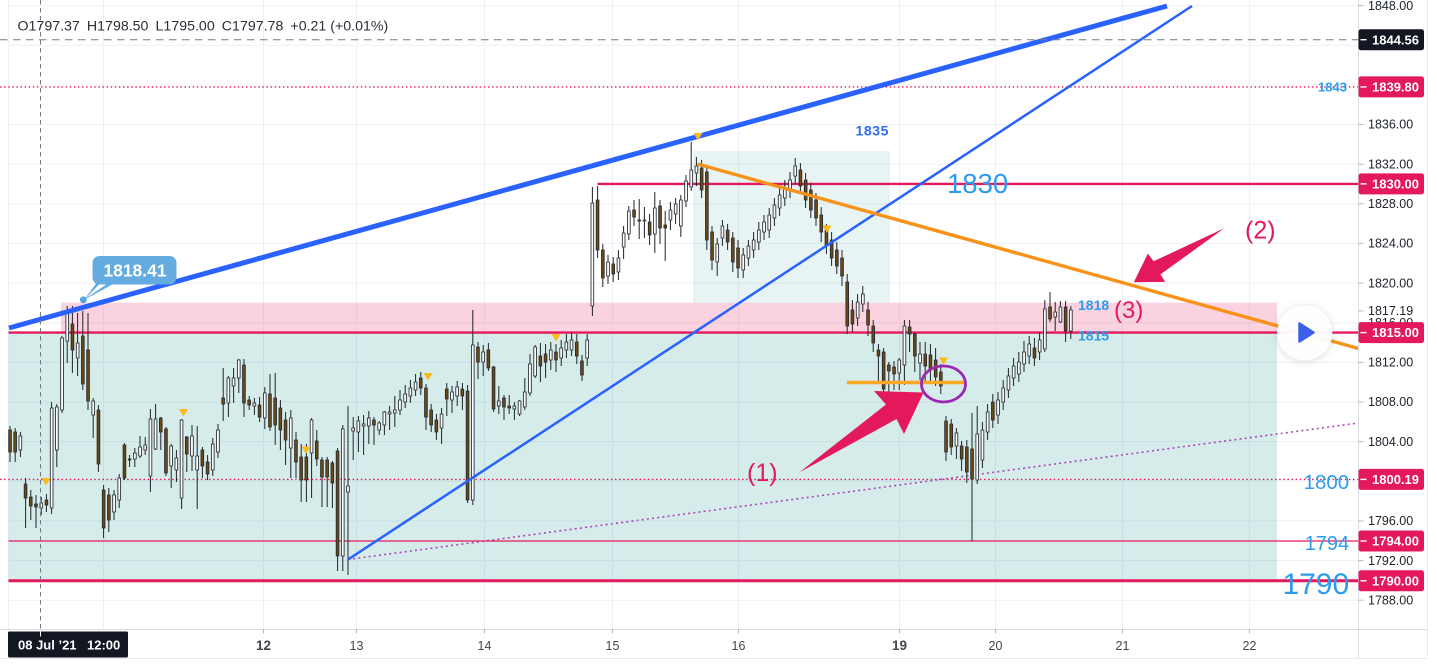 Image resolution: width=1437 pixels, height=668 pixels. Describe the element at coordinates (103, 645) in the screenshot. I see `svg-text: 12:00` at that location.